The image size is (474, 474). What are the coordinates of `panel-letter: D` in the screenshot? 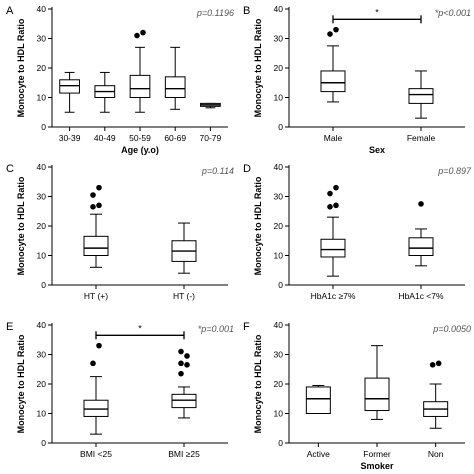 It's located at (247, 169).